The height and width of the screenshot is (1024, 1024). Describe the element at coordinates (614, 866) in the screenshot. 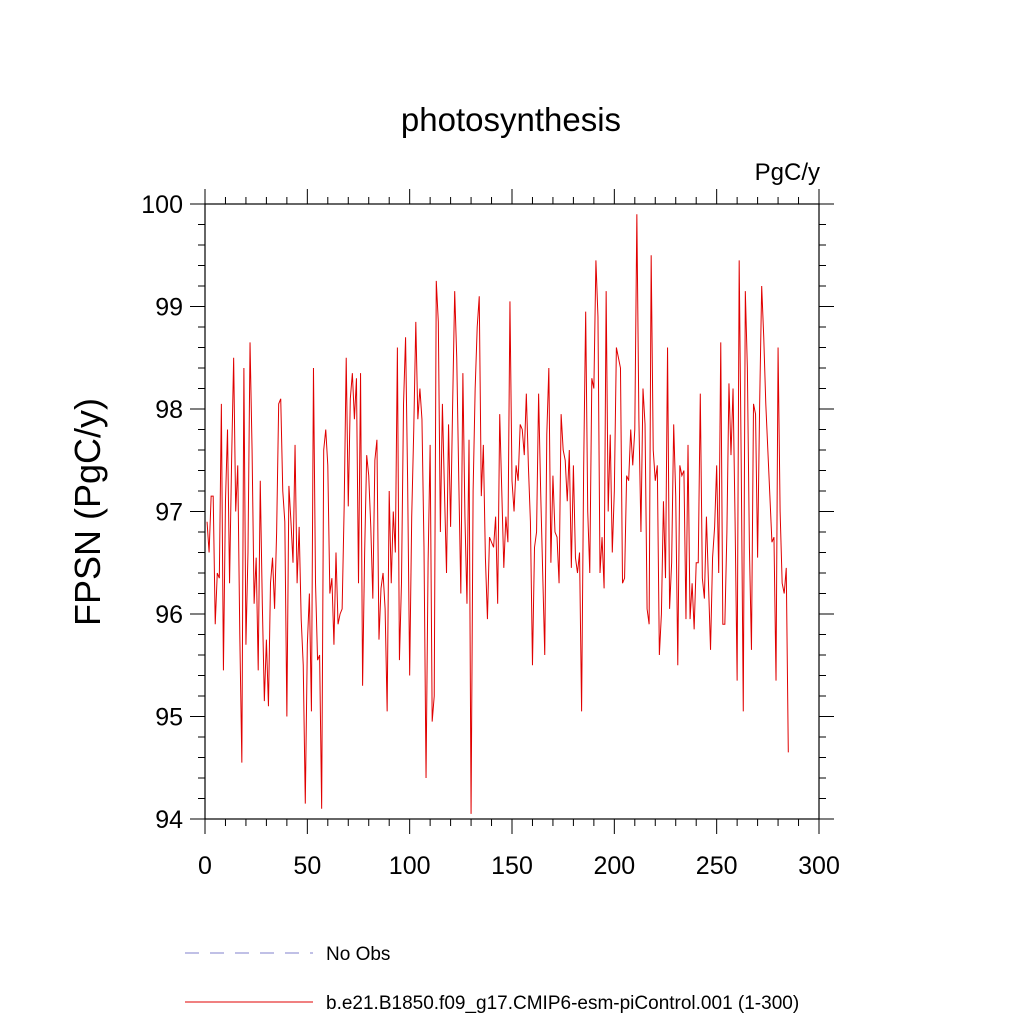

I see `x-tick-label: 200` at that location.